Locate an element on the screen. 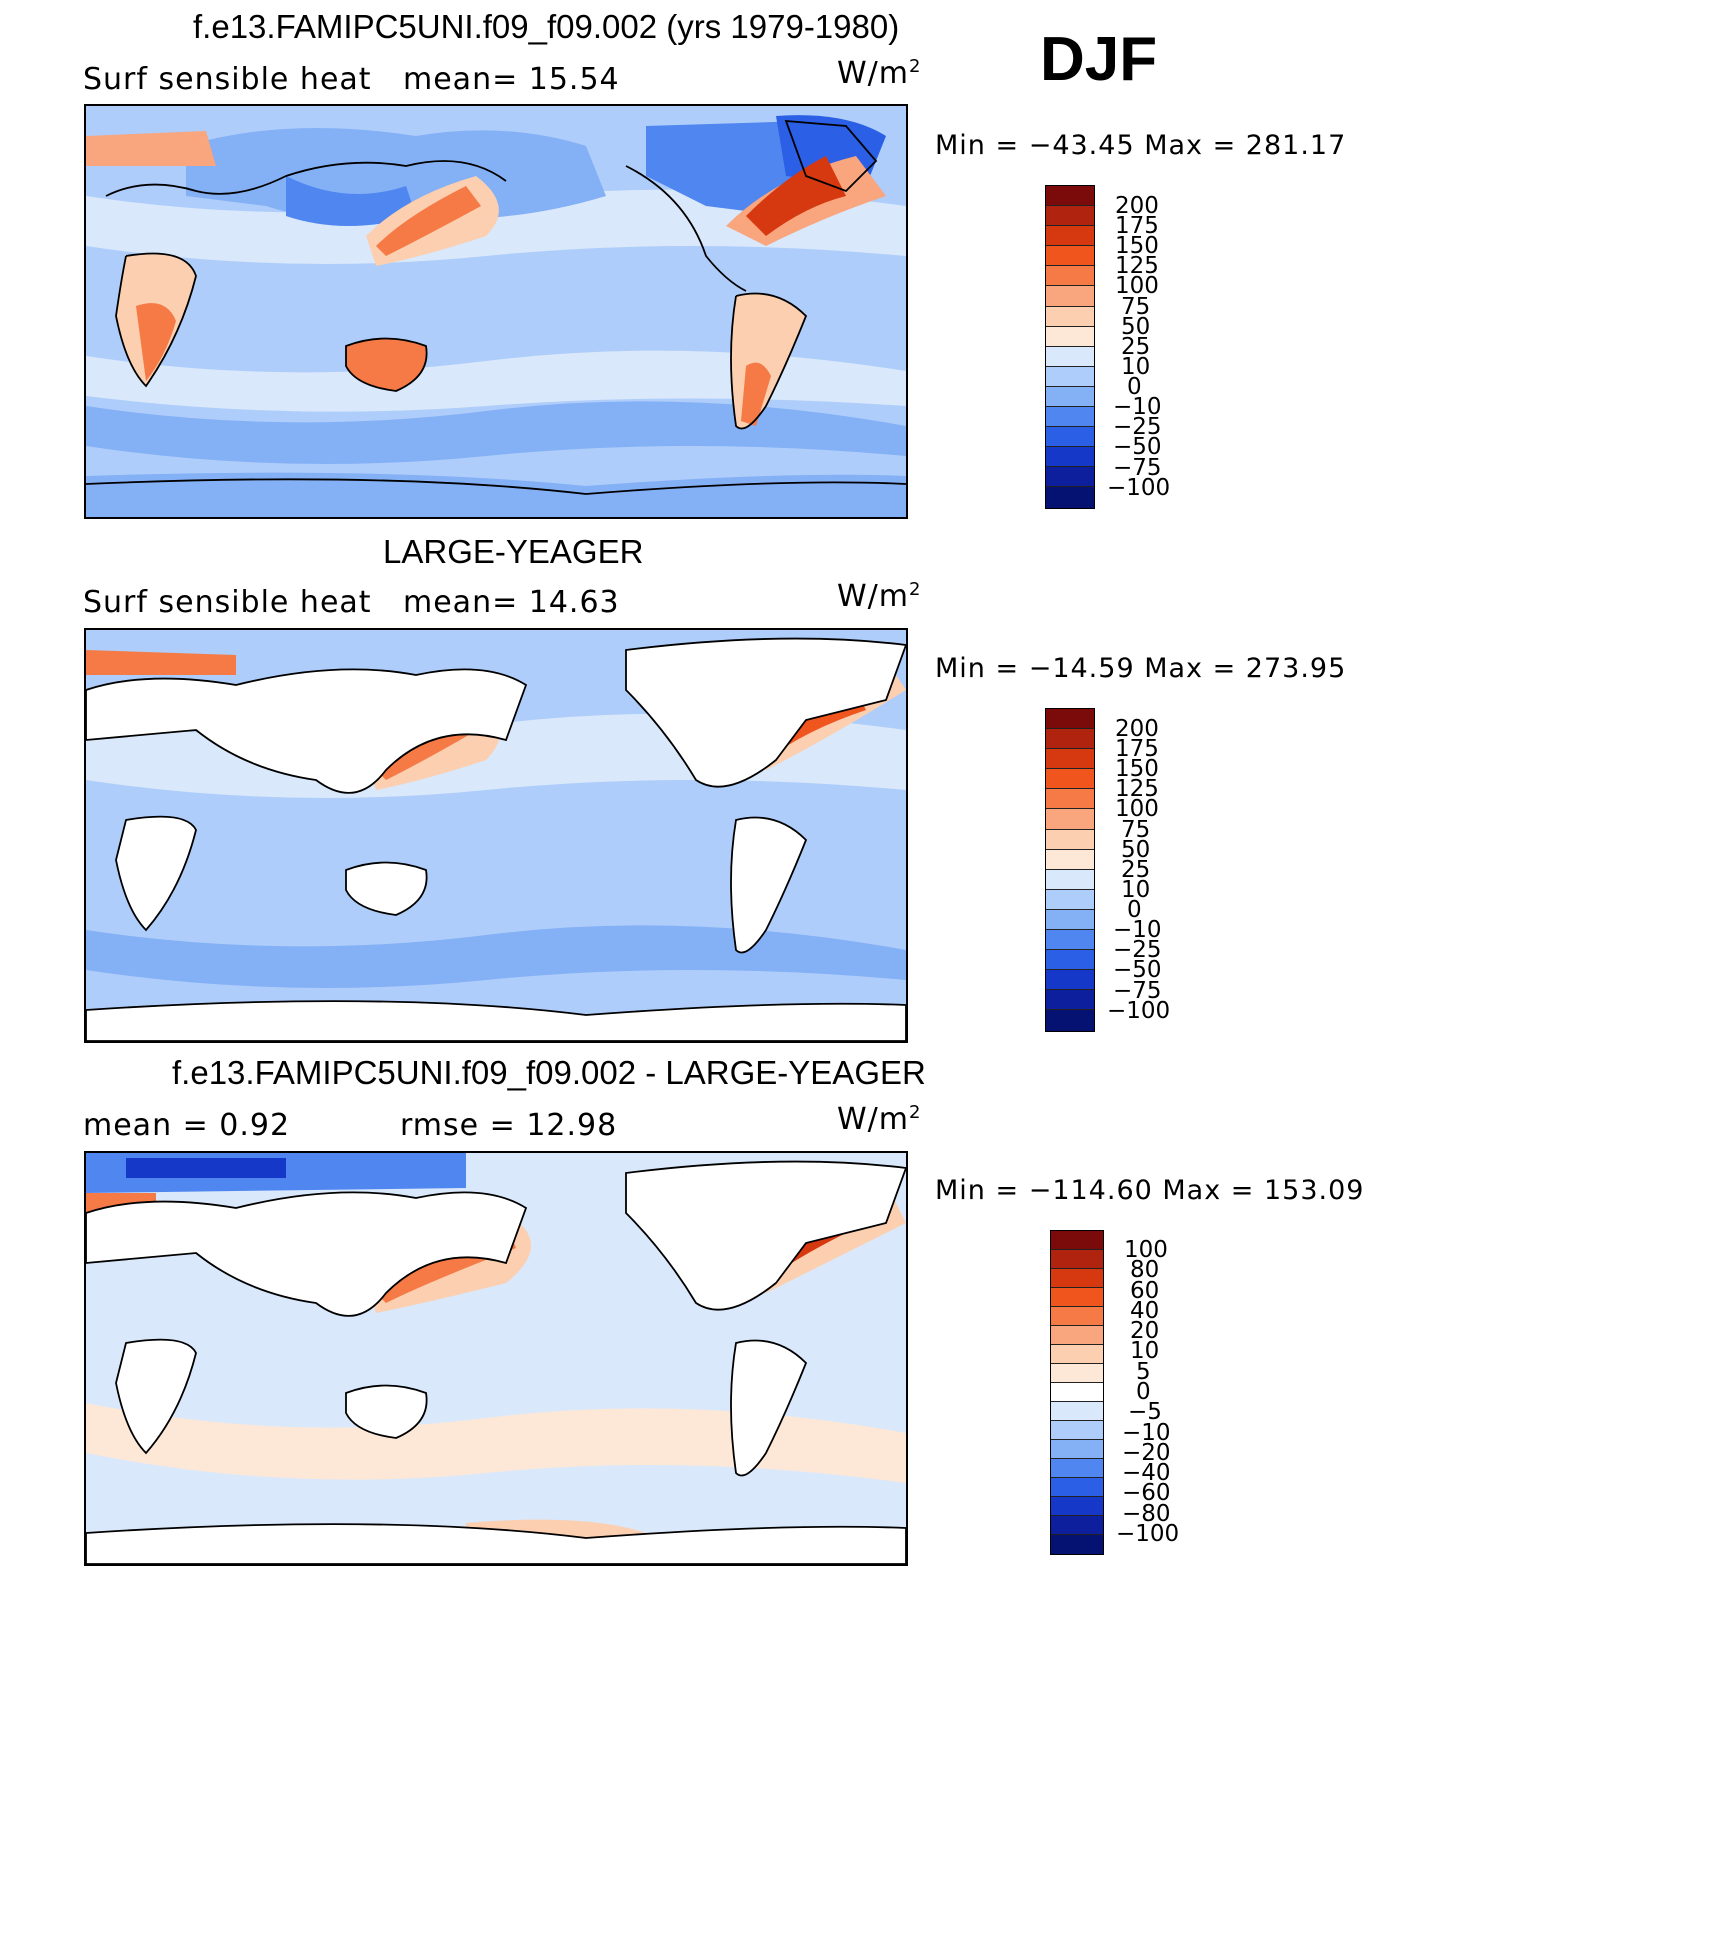  panel2-title: LARGE-YEAGER is located at coordinates (513, 551).